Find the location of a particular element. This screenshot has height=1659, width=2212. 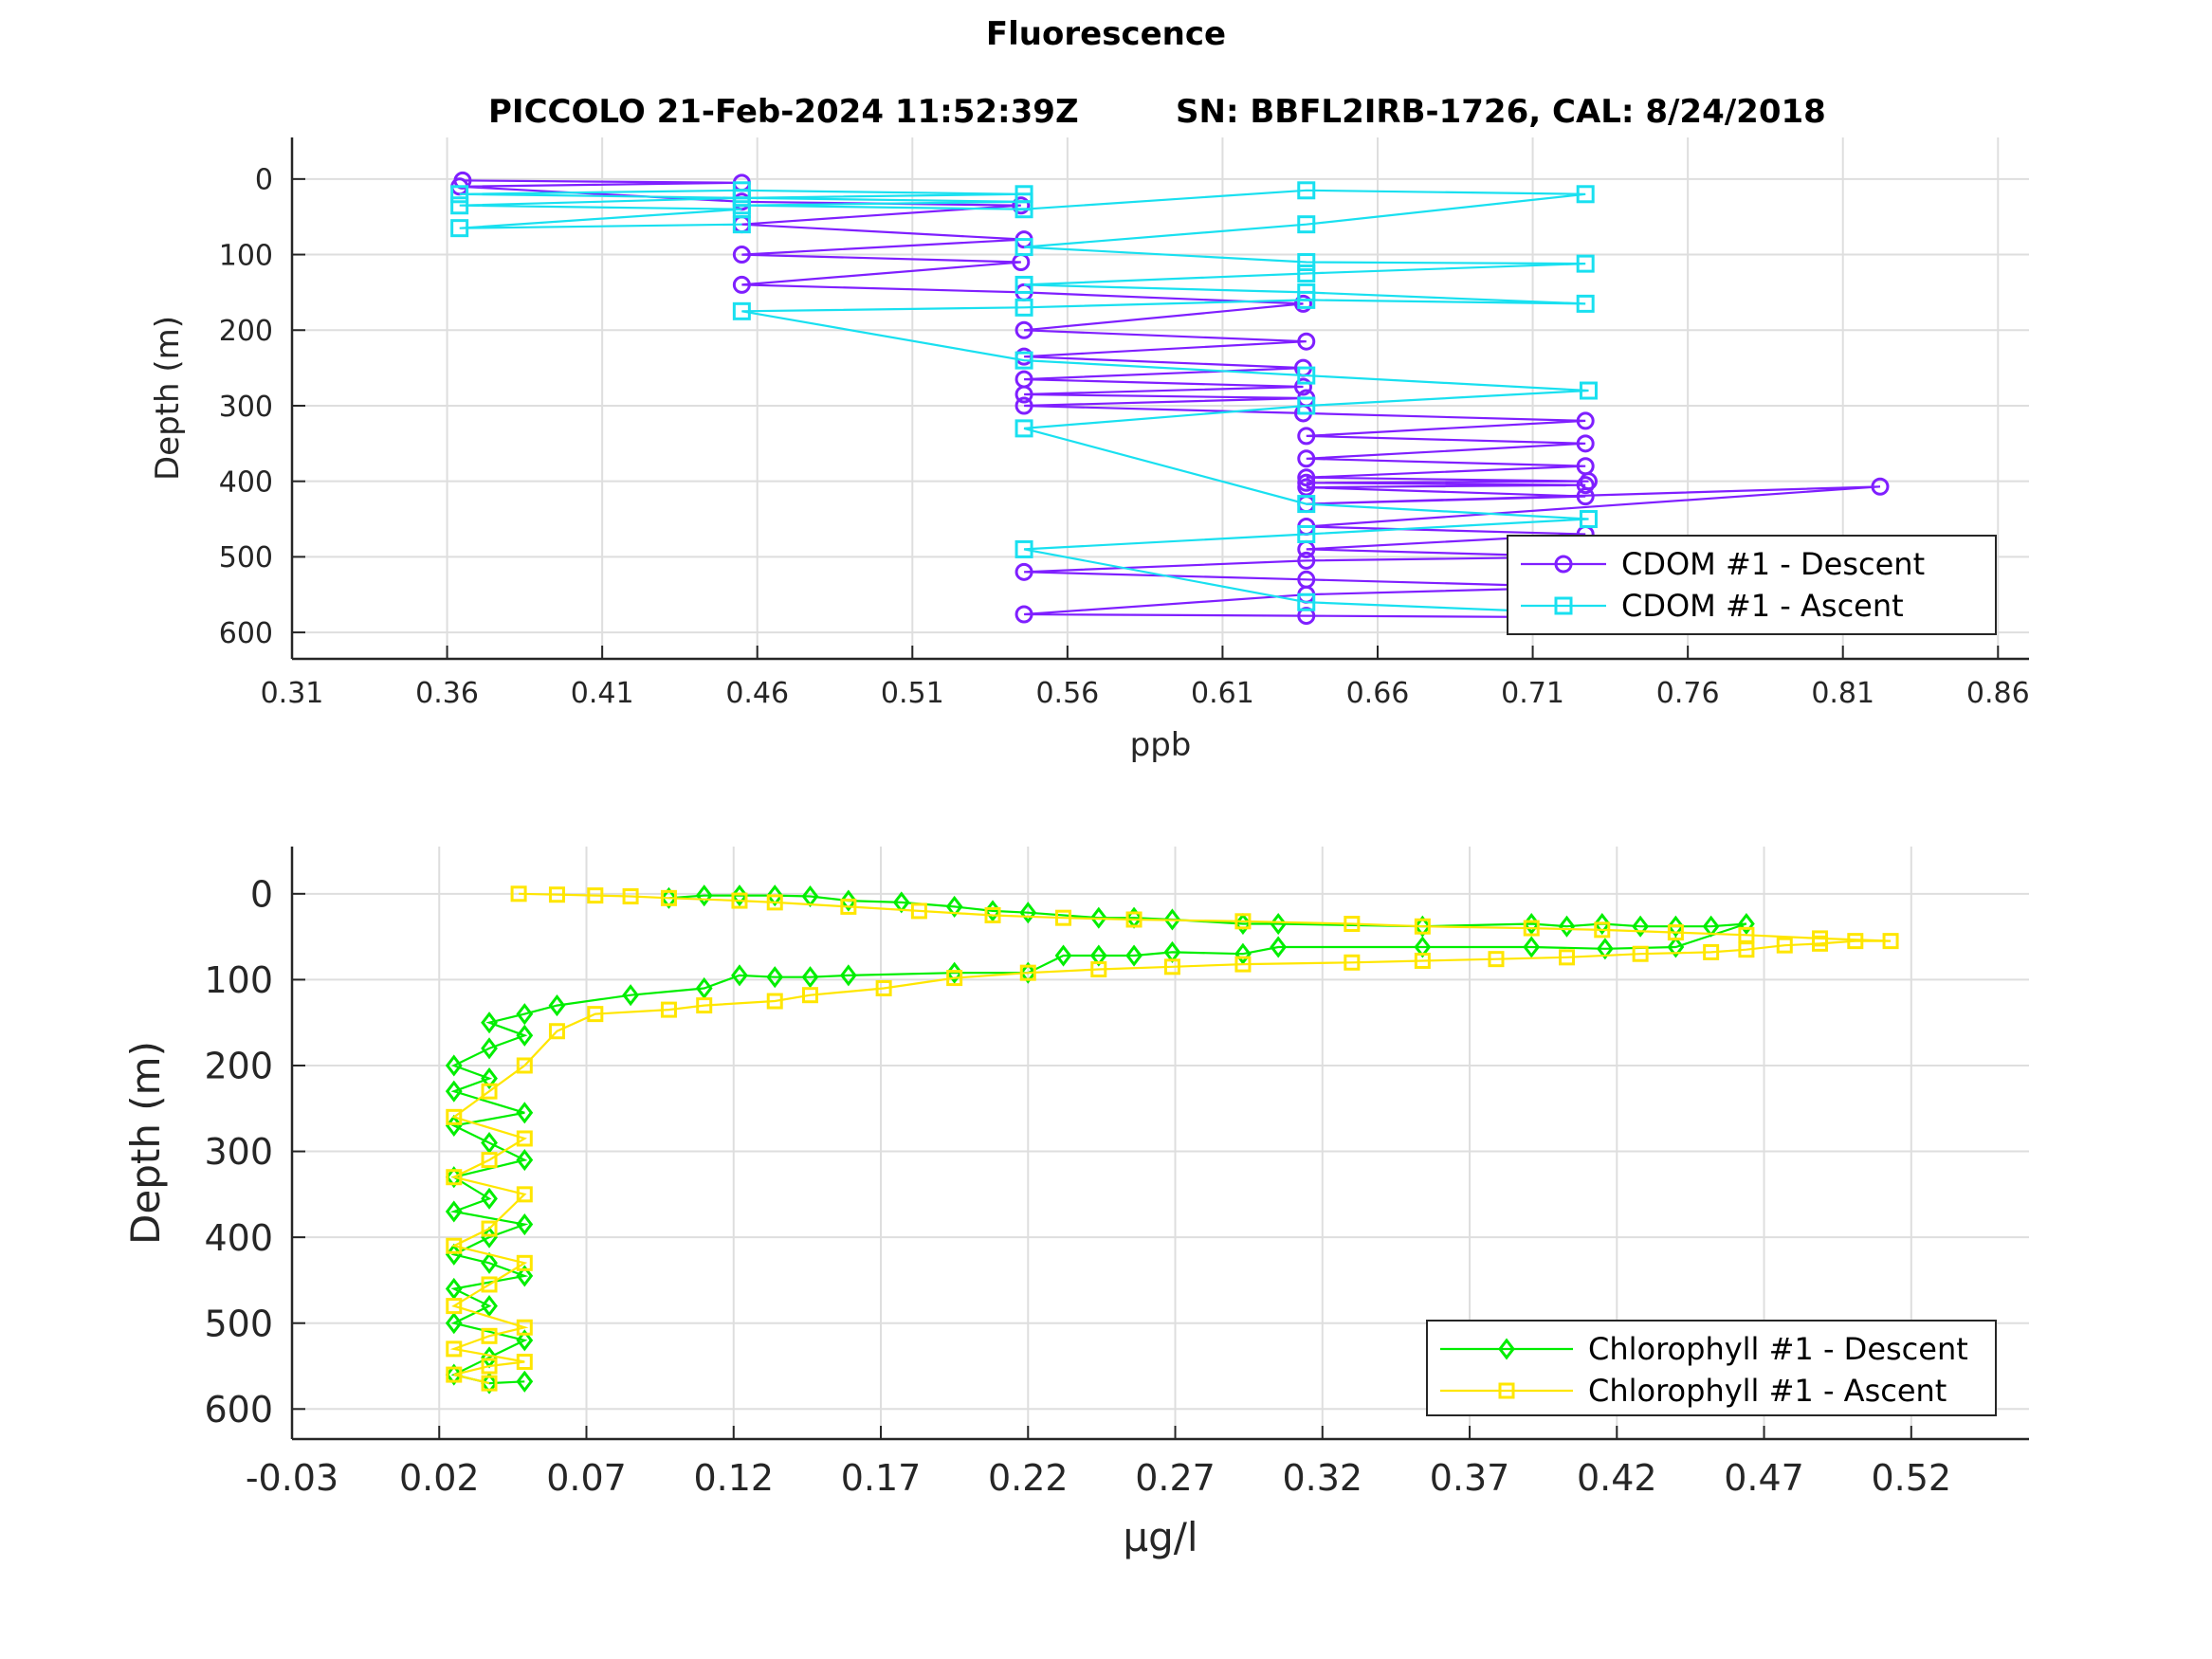

x-tick-label: 0.47 is located at coordinates (1764, 1478).